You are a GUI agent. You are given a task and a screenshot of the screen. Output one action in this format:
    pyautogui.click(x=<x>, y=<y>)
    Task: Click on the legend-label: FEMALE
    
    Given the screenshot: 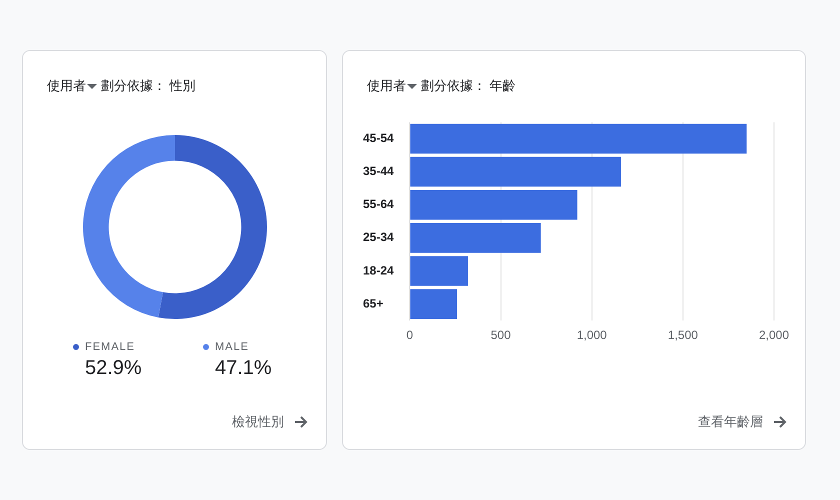 What is the action you would take?
    pyautogui.click(x=110, y=347)
    